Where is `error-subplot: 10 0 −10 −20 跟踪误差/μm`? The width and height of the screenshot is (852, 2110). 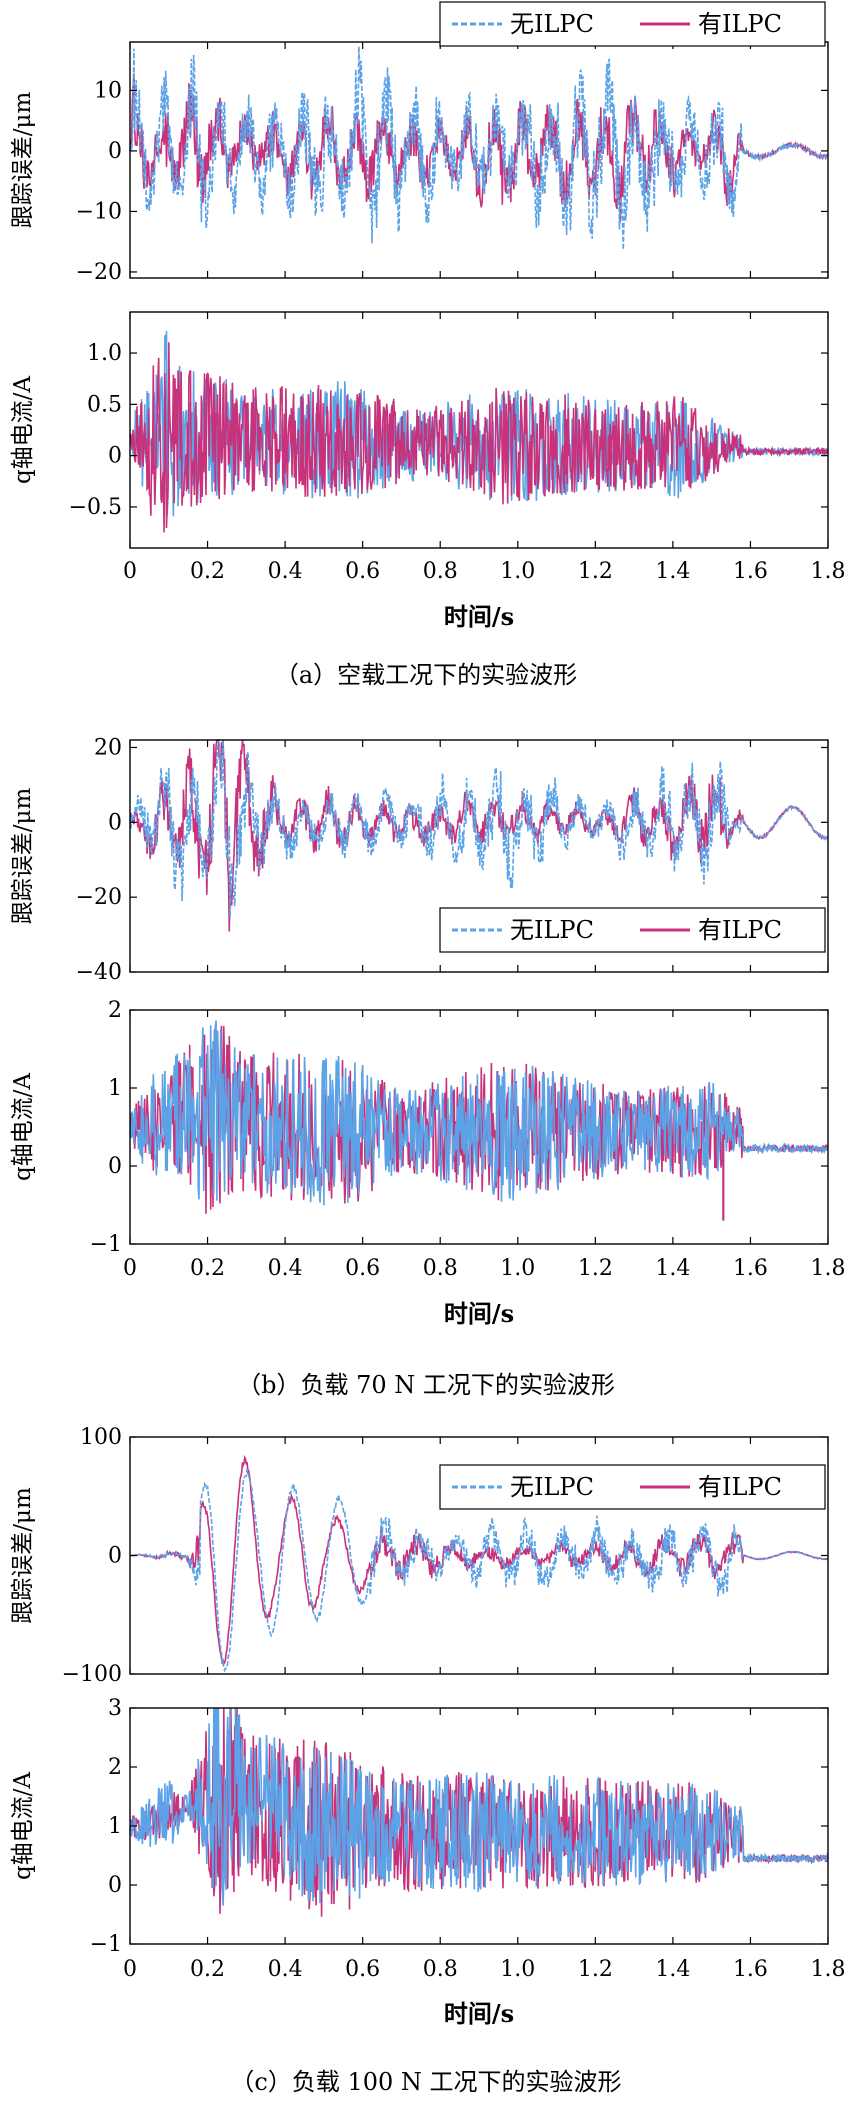
error-subplot: 10 0 −10 −20 跟踪误差/μm is located at coordinates (419, 163).